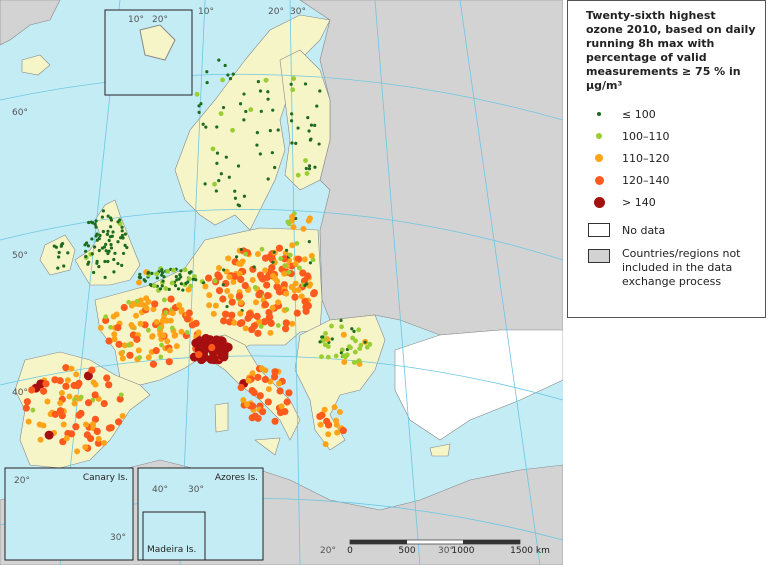  Describe the element at coordinates (639, 114) in the screenshot. I see `legend-label: ≤ 100` at that location.